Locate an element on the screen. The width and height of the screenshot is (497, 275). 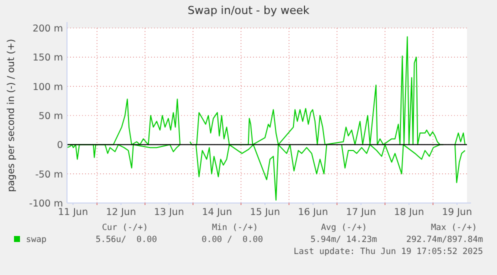
x-tick-label: 15 Jun is located at coordinates (265, 212).